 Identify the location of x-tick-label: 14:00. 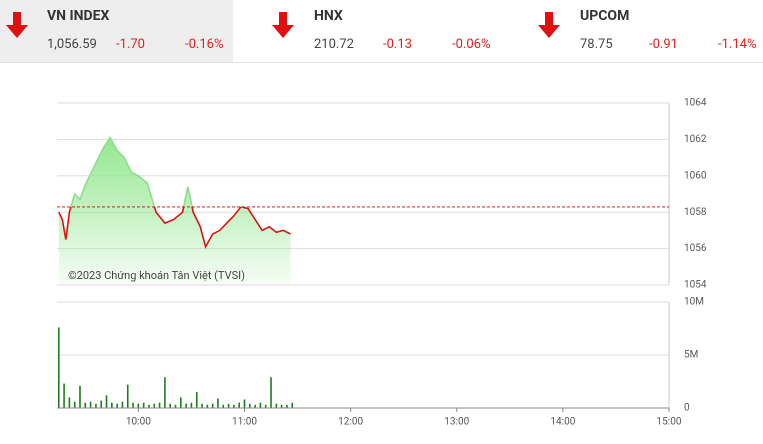
(562, 422).